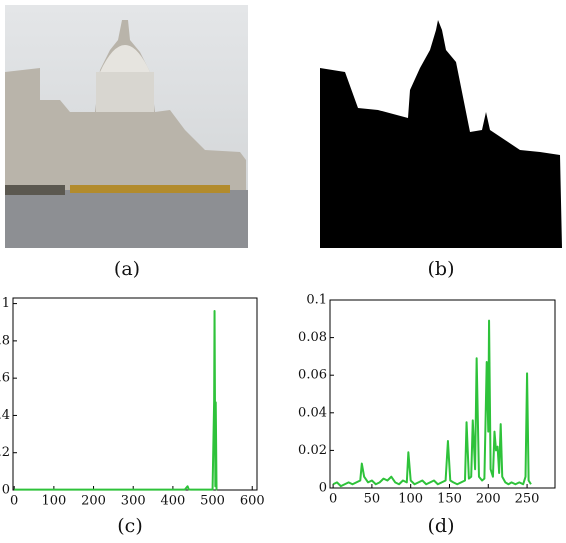  I want to click on caption: (c), so click(129, 526).